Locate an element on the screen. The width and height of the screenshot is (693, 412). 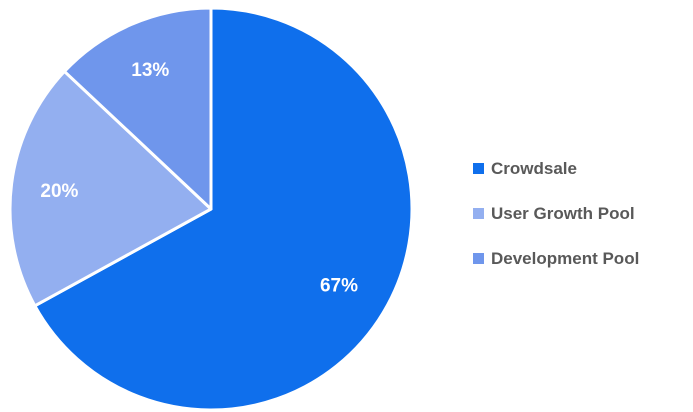
legend-item-development-pool: Development Pool is located at coordinates (580, 258).